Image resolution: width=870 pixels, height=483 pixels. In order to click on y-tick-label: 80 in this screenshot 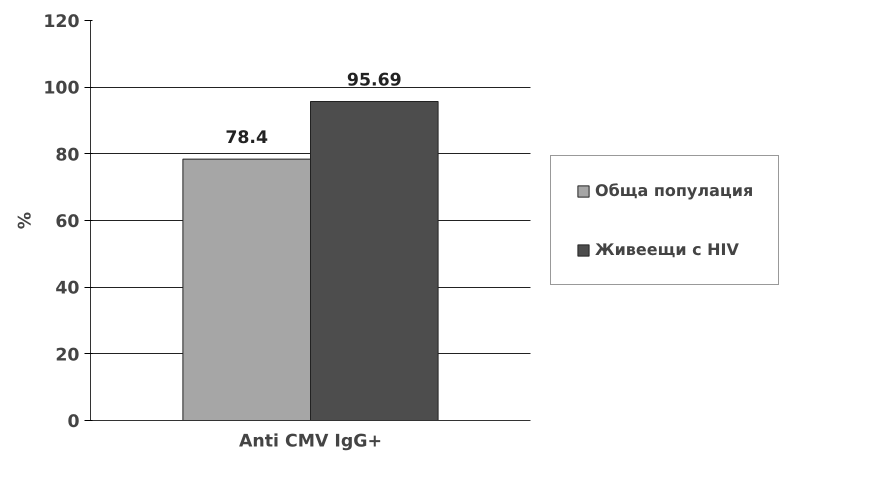, I will do `click(67, 155)`.